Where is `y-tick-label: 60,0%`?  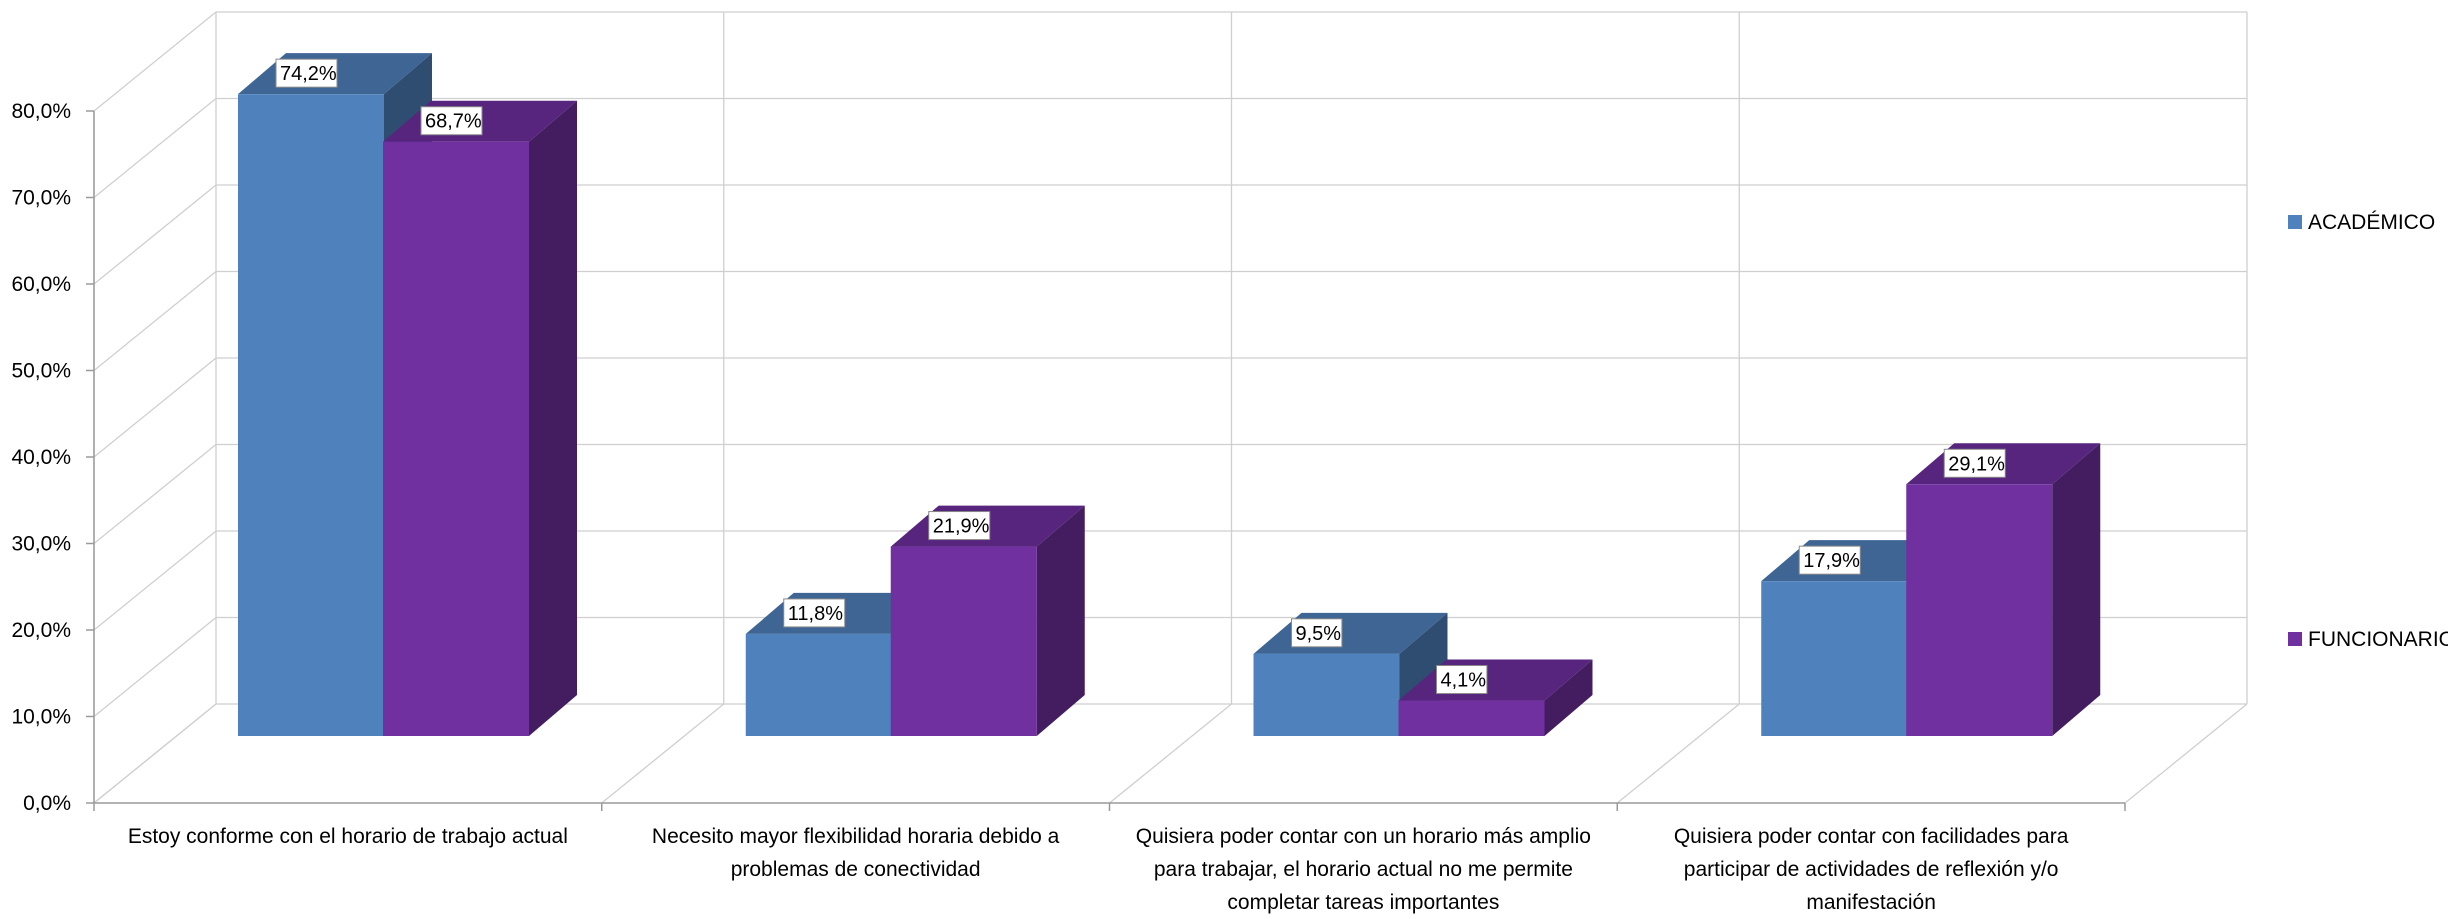 y-tick-label: 60,0% is located at coordinates (41, 284).